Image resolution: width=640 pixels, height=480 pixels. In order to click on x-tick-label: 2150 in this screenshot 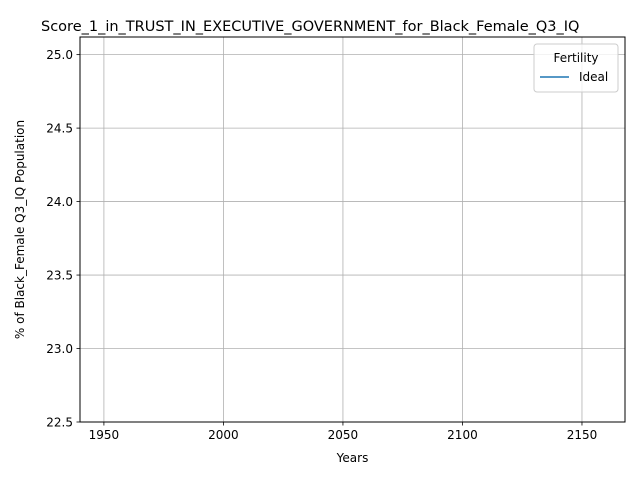, I will do `click(582, 435)`.